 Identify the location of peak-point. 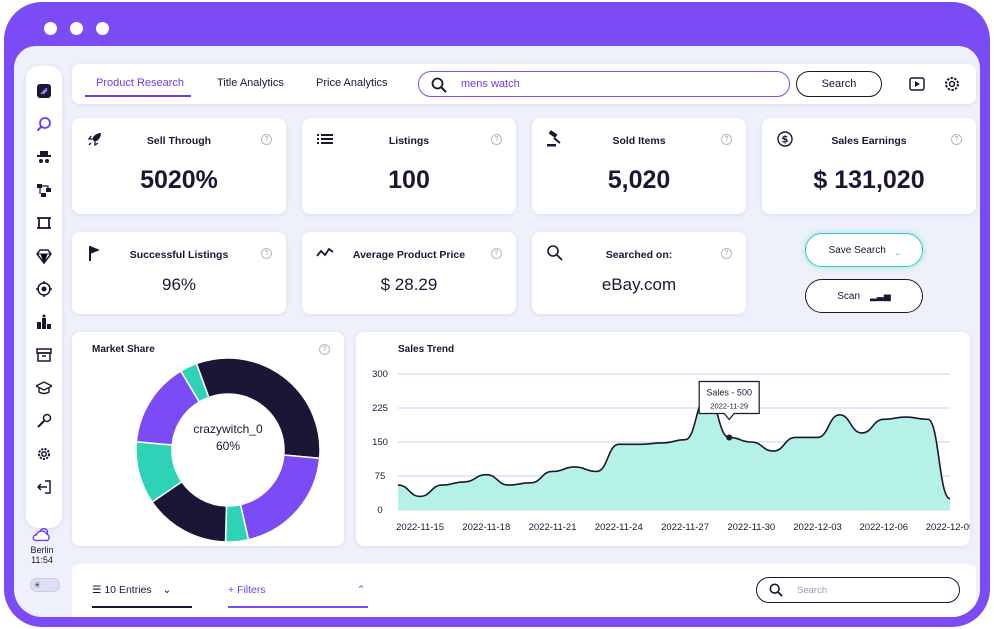
(729, 437).